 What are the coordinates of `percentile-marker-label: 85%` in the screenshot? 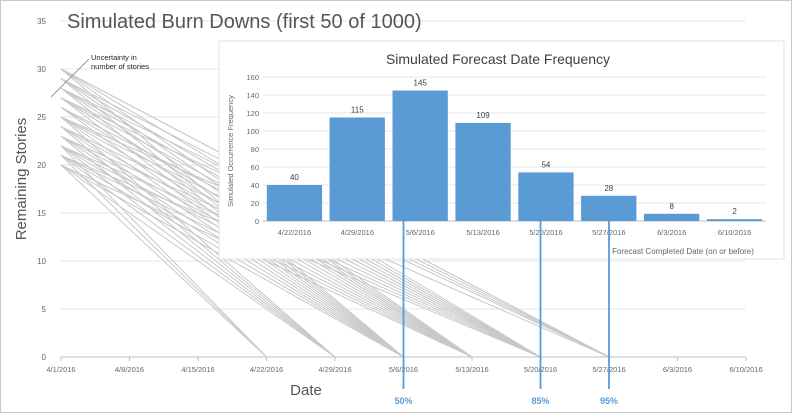 It's located at (540, 401).